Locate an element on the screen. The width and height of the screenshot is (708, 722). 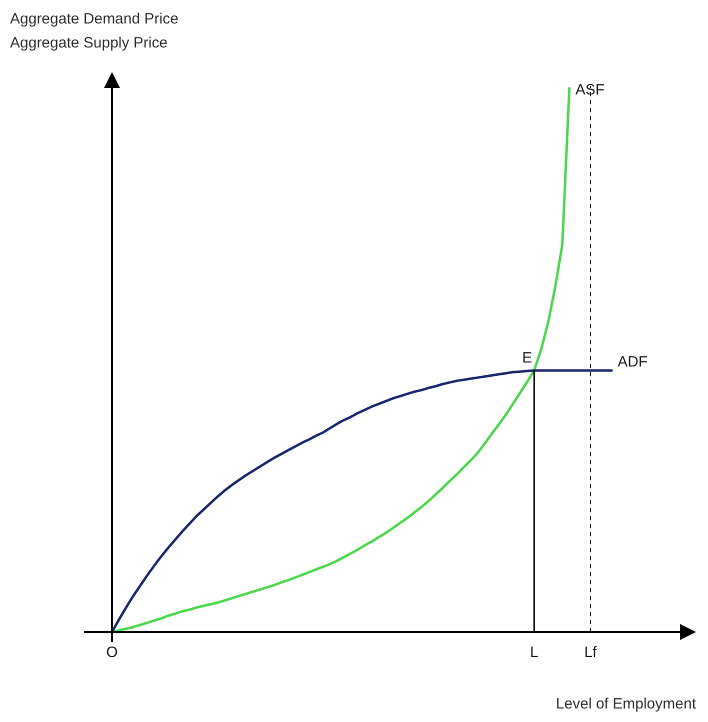
x-axis-title: Level of Employment is located at coordinates (626, 704).